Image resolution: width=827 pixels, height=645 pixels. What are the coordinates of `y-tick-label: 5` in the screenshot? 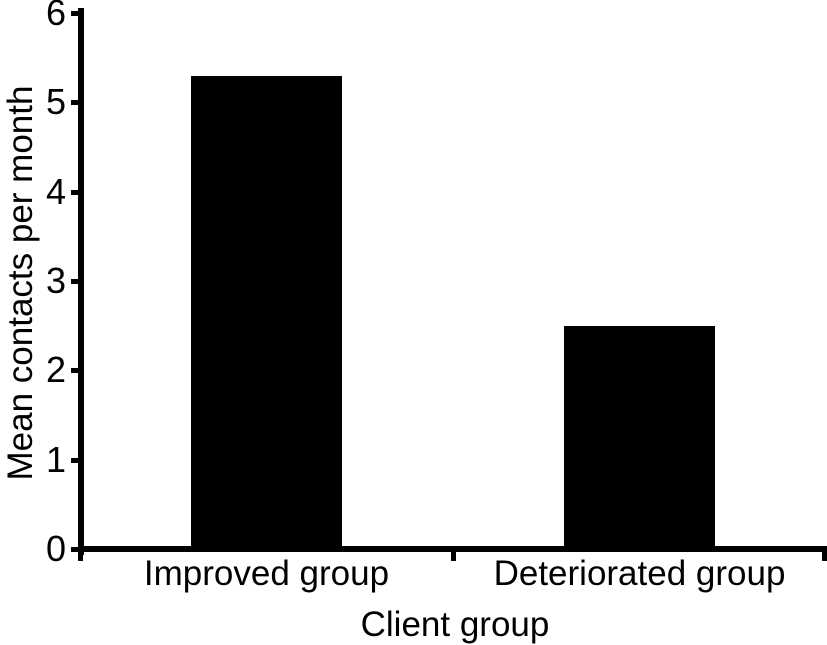 It's located at (55, 102).